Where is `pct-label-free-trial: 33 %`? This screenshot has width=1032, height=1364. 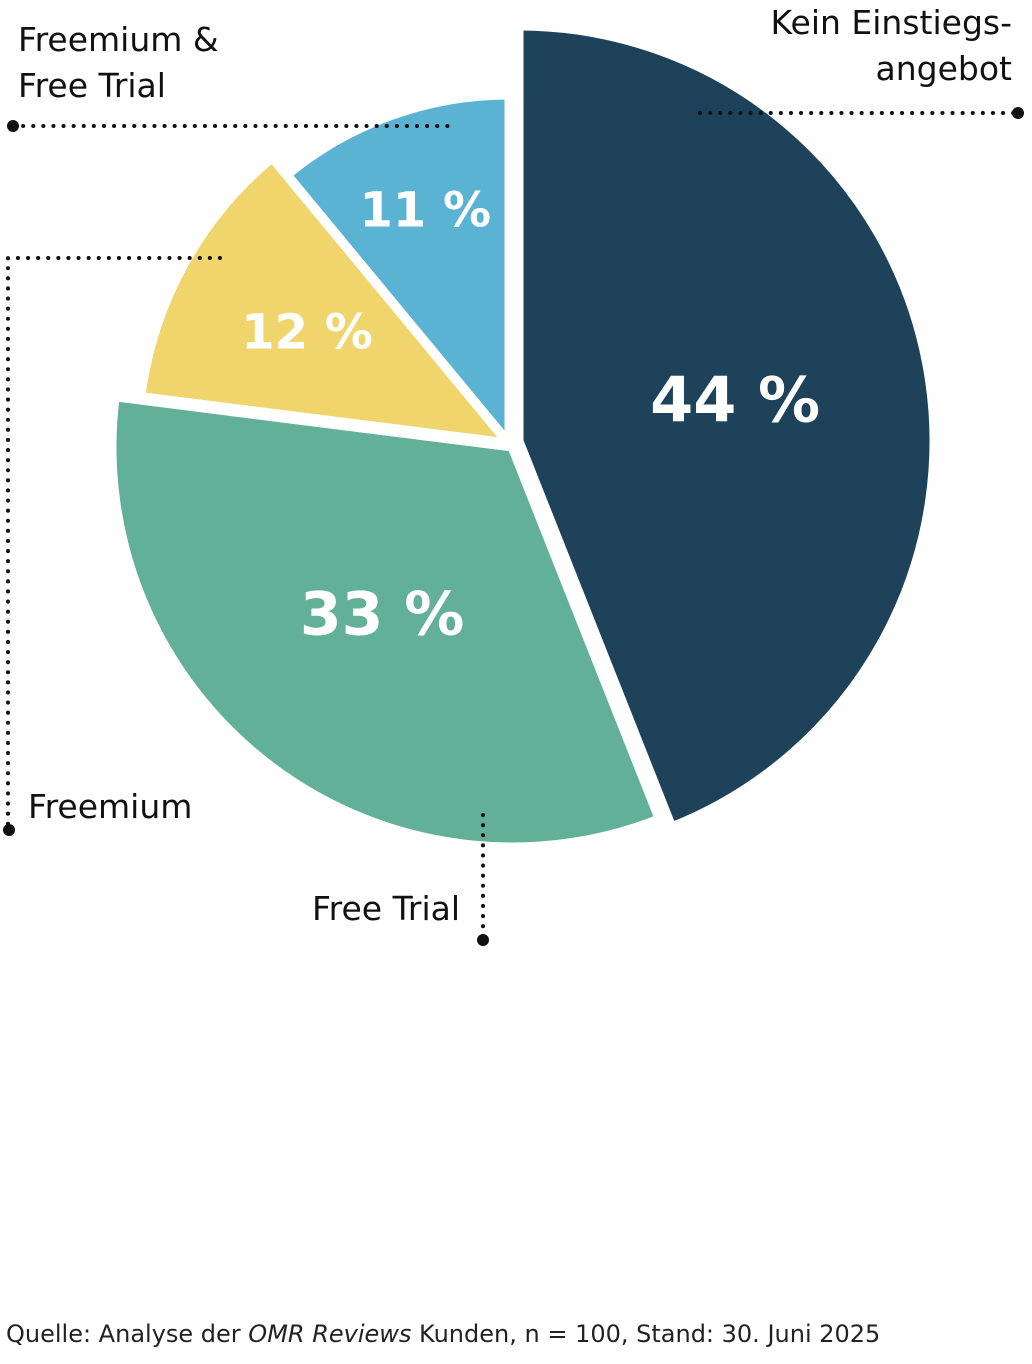
pct-label-free-trial: 33 % is located at coordinates (382, 615).